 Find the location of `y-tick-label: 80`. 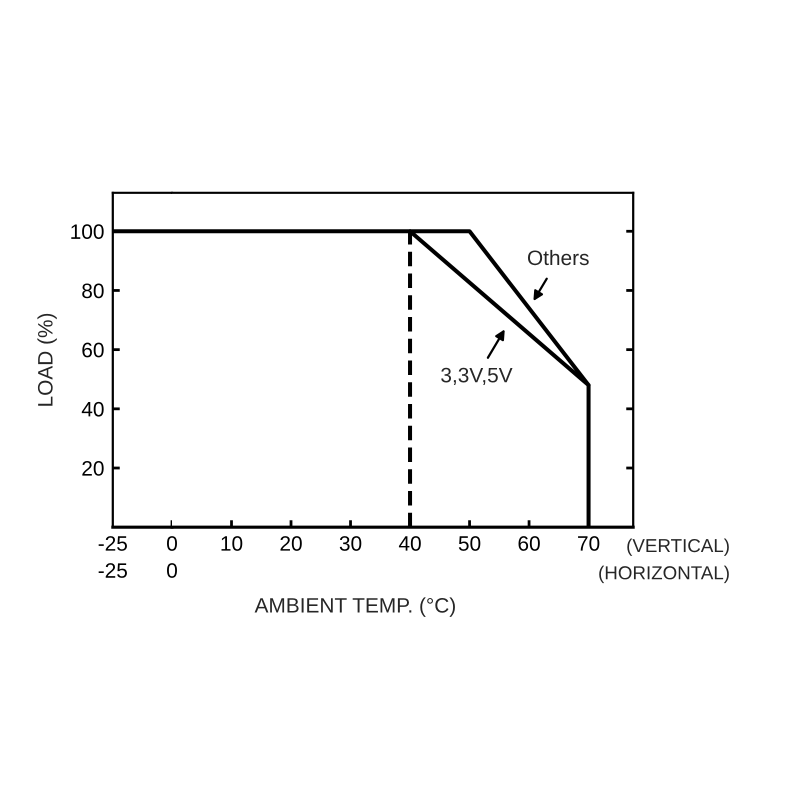

y-tick-label: 80 is located at coordinates (93, 290).